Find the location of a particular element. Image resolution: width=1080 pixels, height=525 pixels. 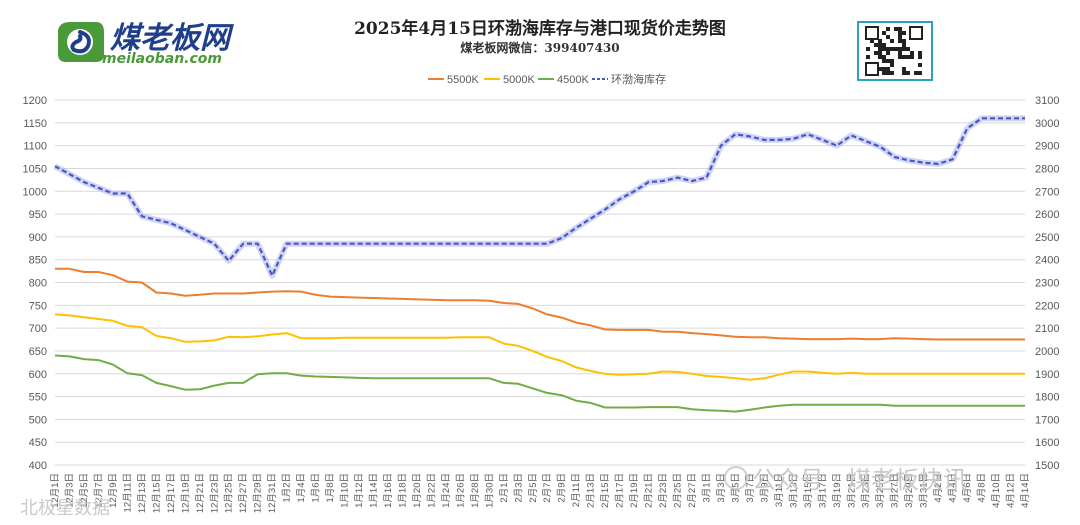

watermark-right-text: 公众号 · 煤老板快讯 is located at coordinates (859, 480).